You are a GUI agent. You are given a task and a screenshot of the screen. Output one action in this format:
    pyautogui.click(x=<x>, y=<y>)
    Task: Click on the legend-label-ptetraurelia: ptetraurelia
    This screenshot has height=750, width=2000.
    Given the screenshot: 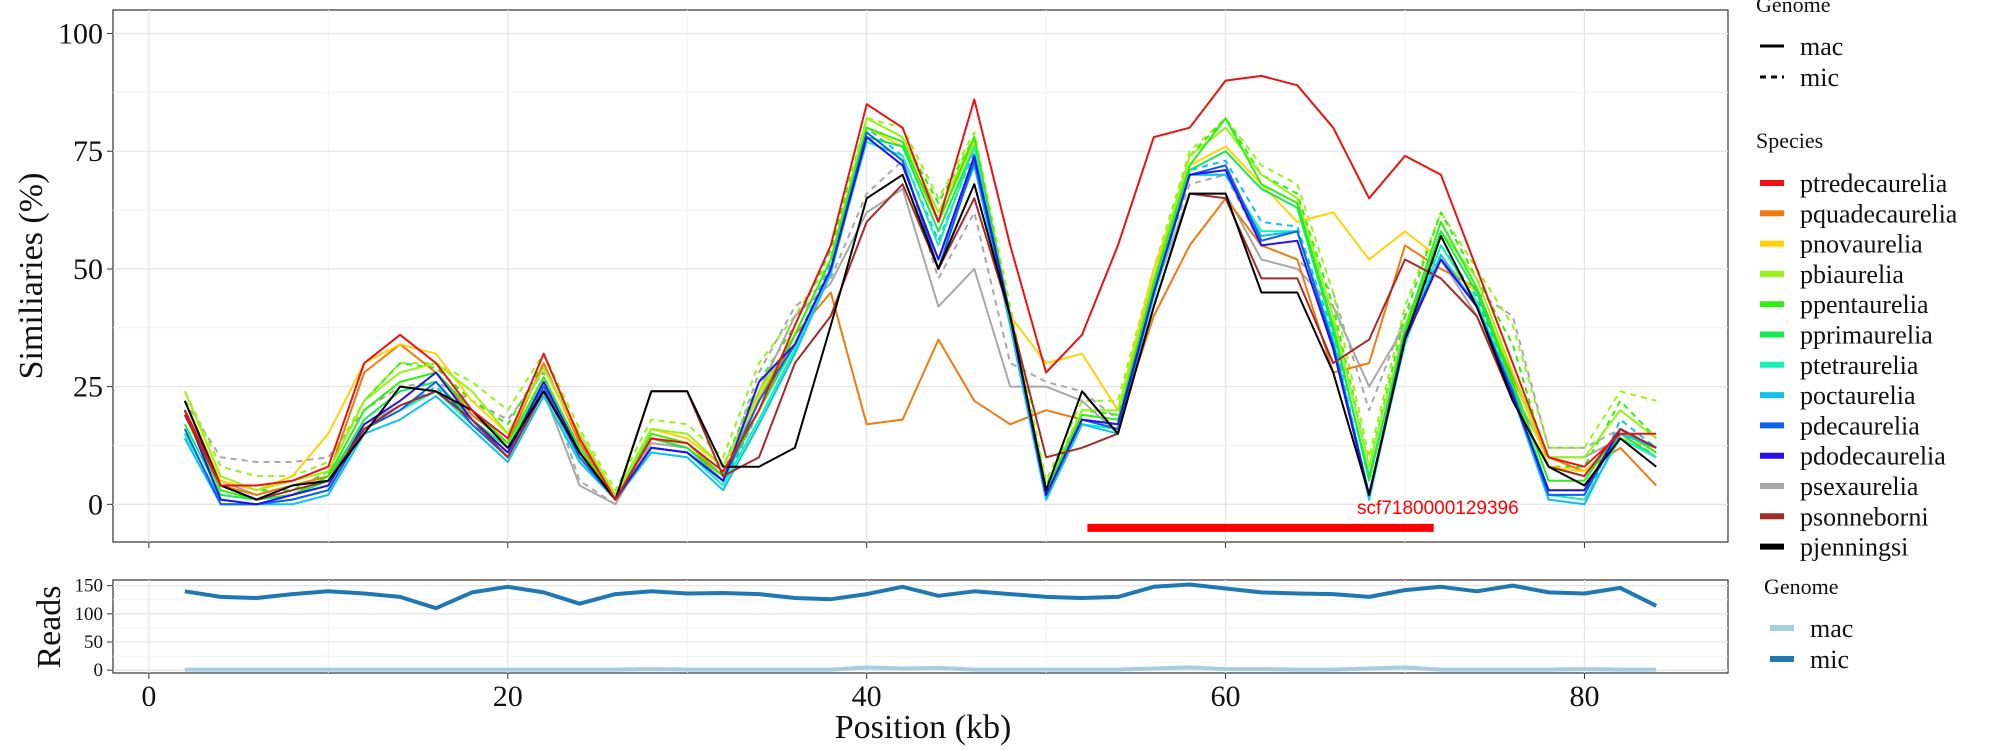 What is the action you would take?
    pyautogui.click(x=1859, y=365)
    